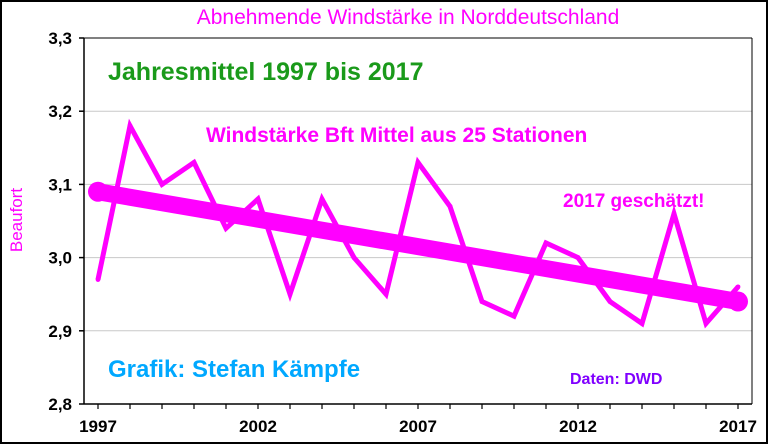 The height and width of the screenshot is (444, 768). What do you see at coordinates (738, 426) in the screenshot?
I see `x-tick-label: 2017` at bounding box center [738, 426].